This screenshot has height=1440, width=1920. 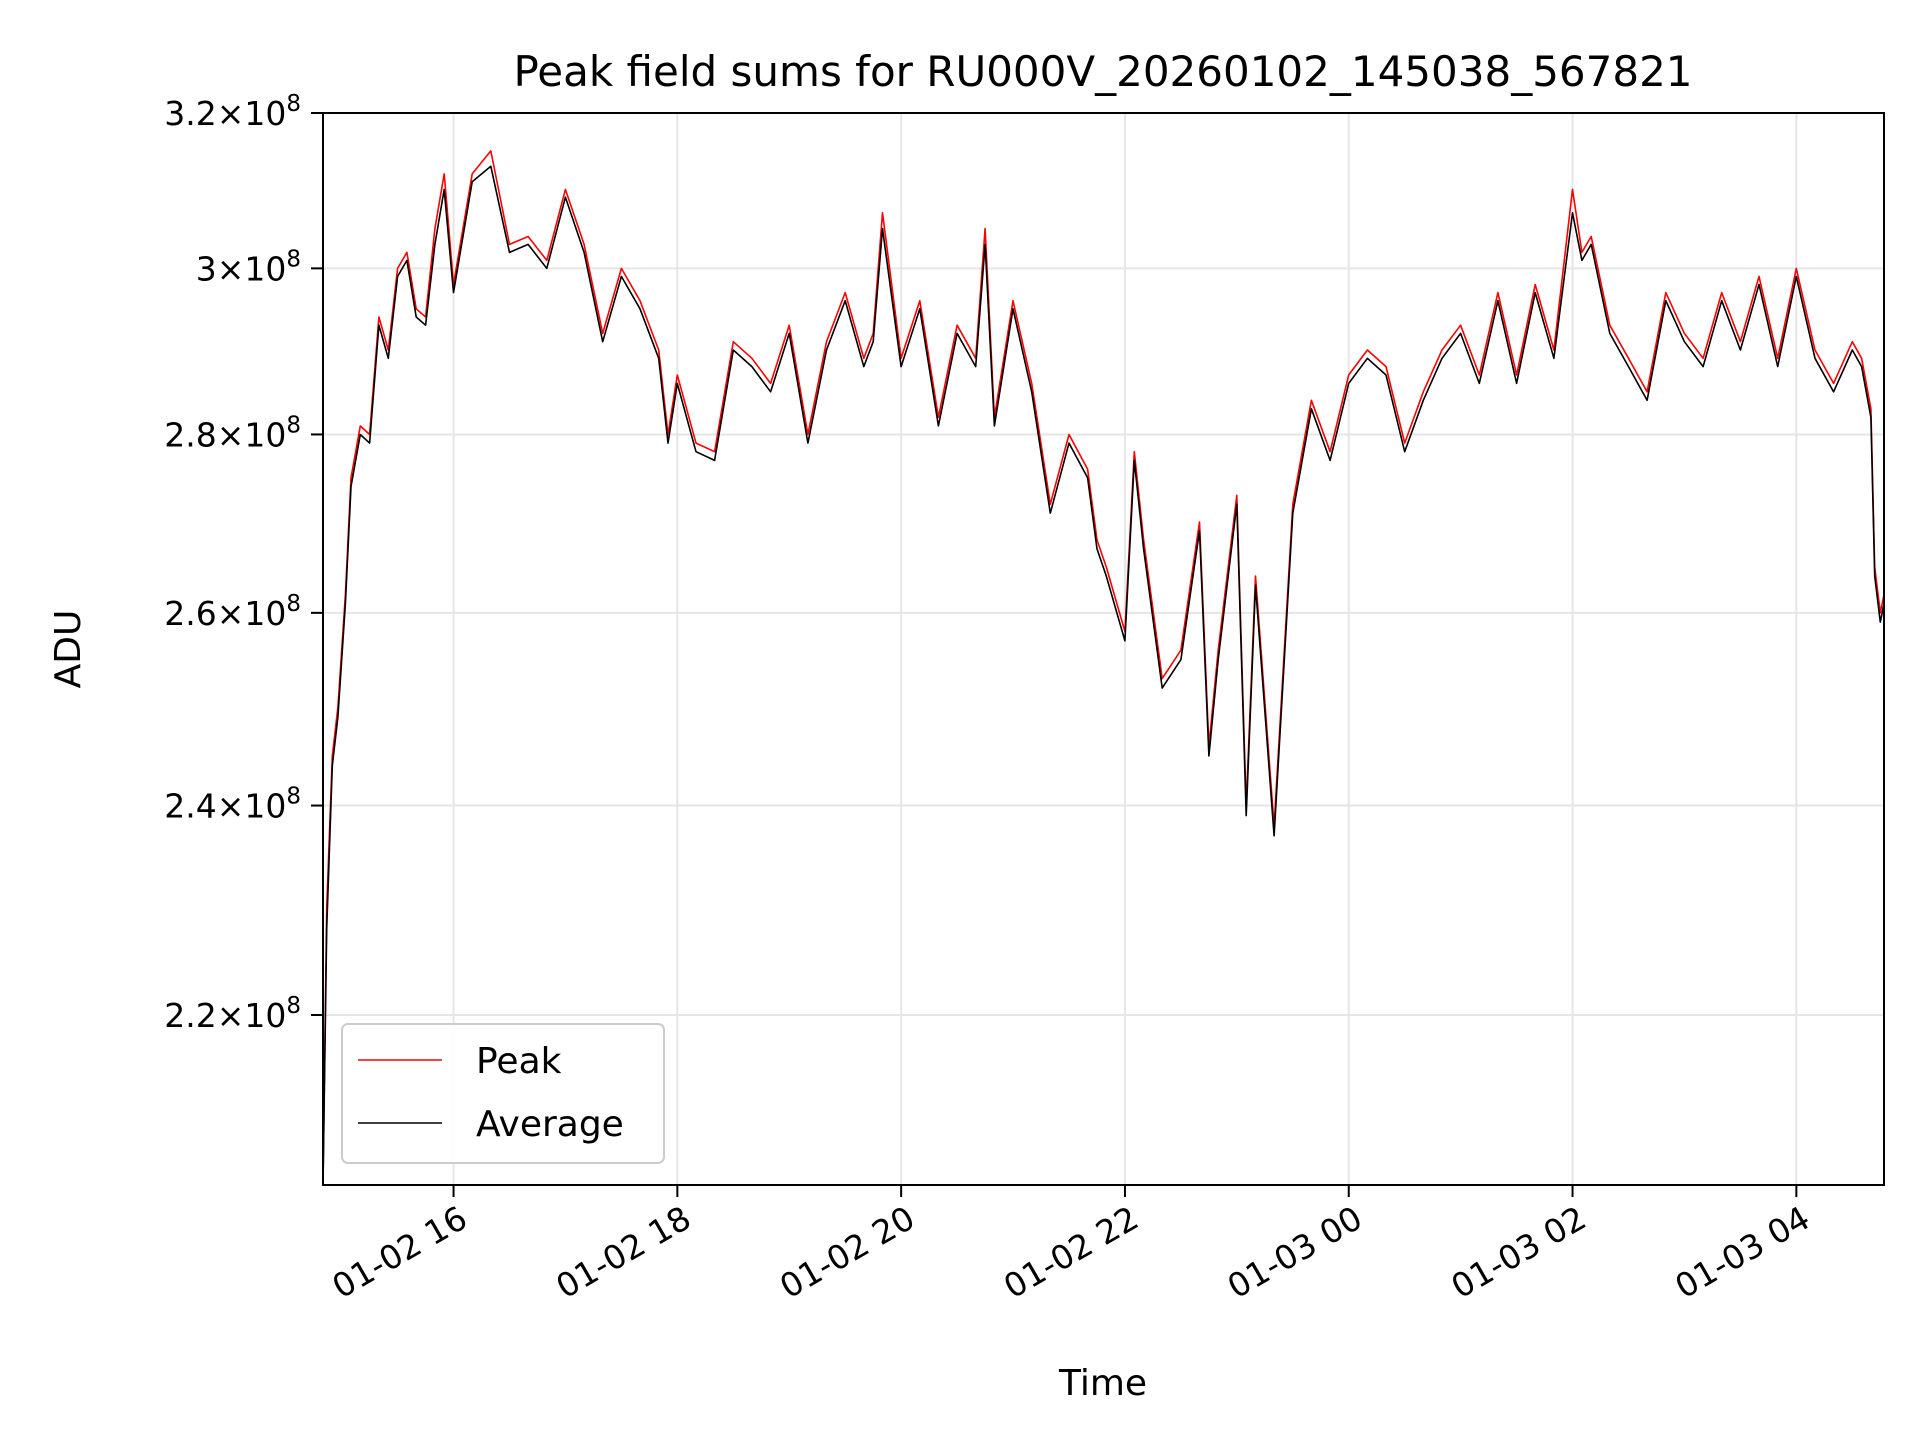 What do you see at coordinates (190, 1015) in the screenshot?
I see `y-tick-mantissa: 2.2` at bounding box center [190, 1015].